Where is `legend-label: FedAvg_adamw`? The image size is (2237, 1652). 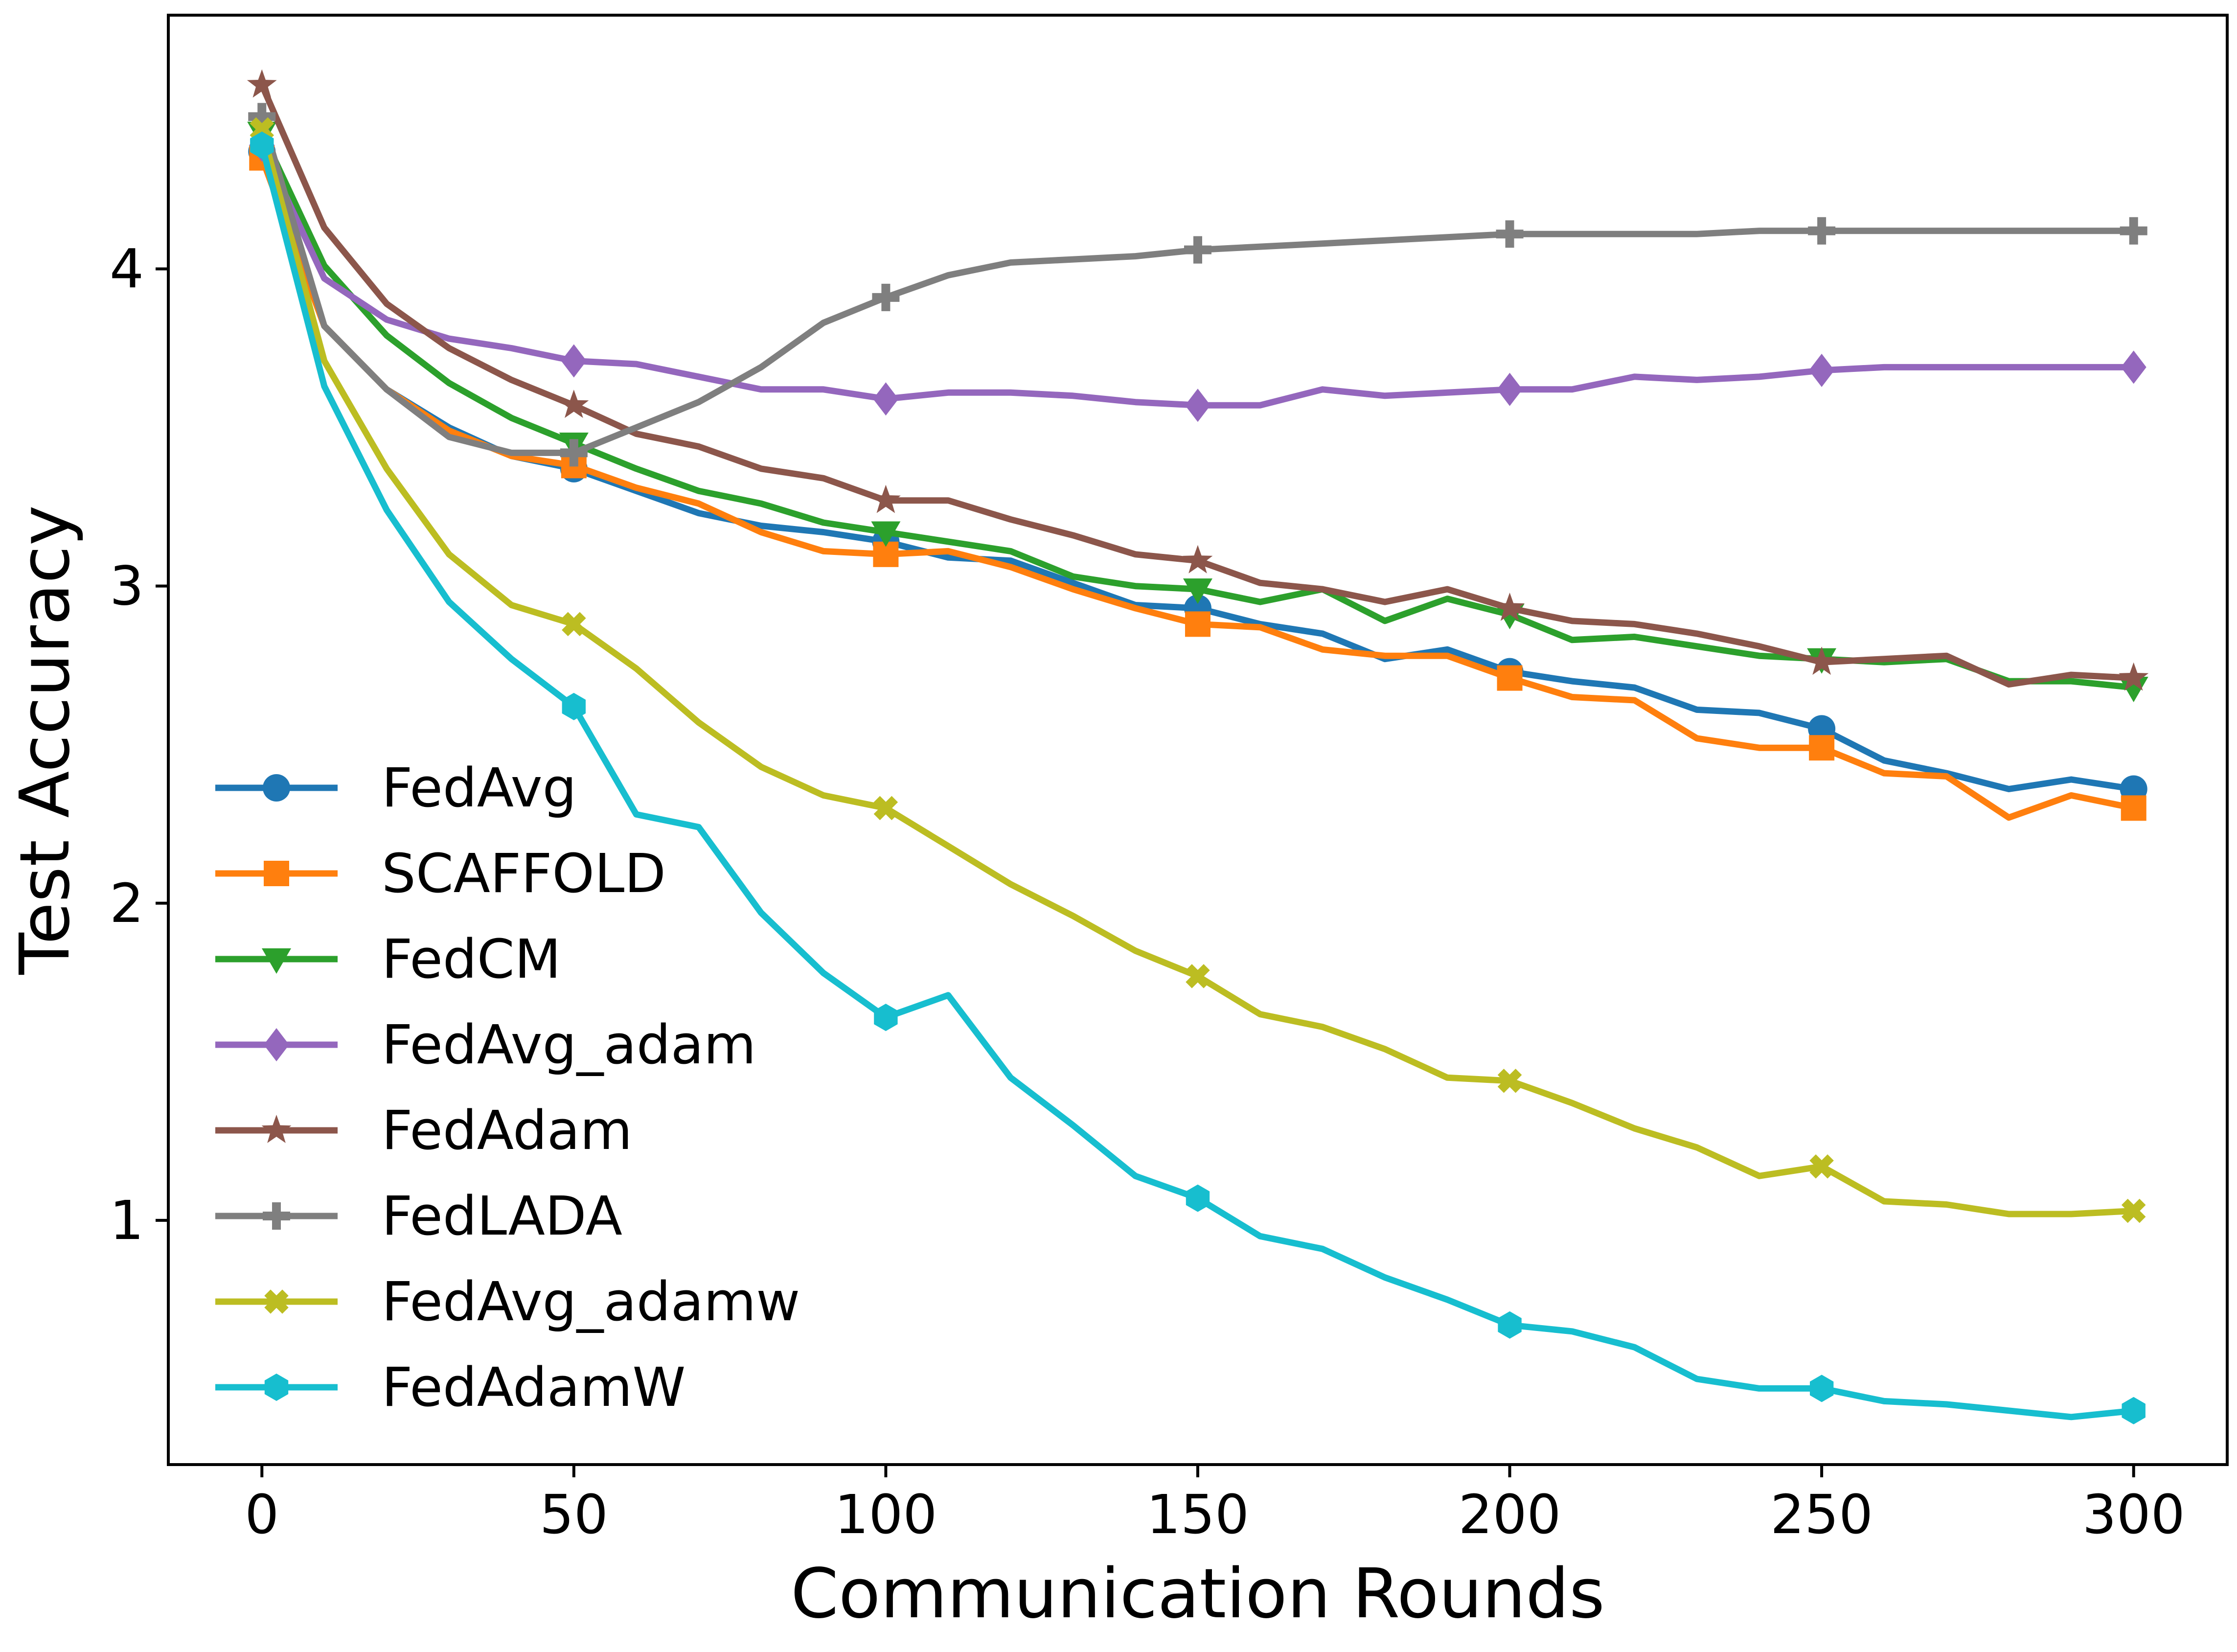
legend-label: FedAvg_adamw is located at coordinates (591, 1301).